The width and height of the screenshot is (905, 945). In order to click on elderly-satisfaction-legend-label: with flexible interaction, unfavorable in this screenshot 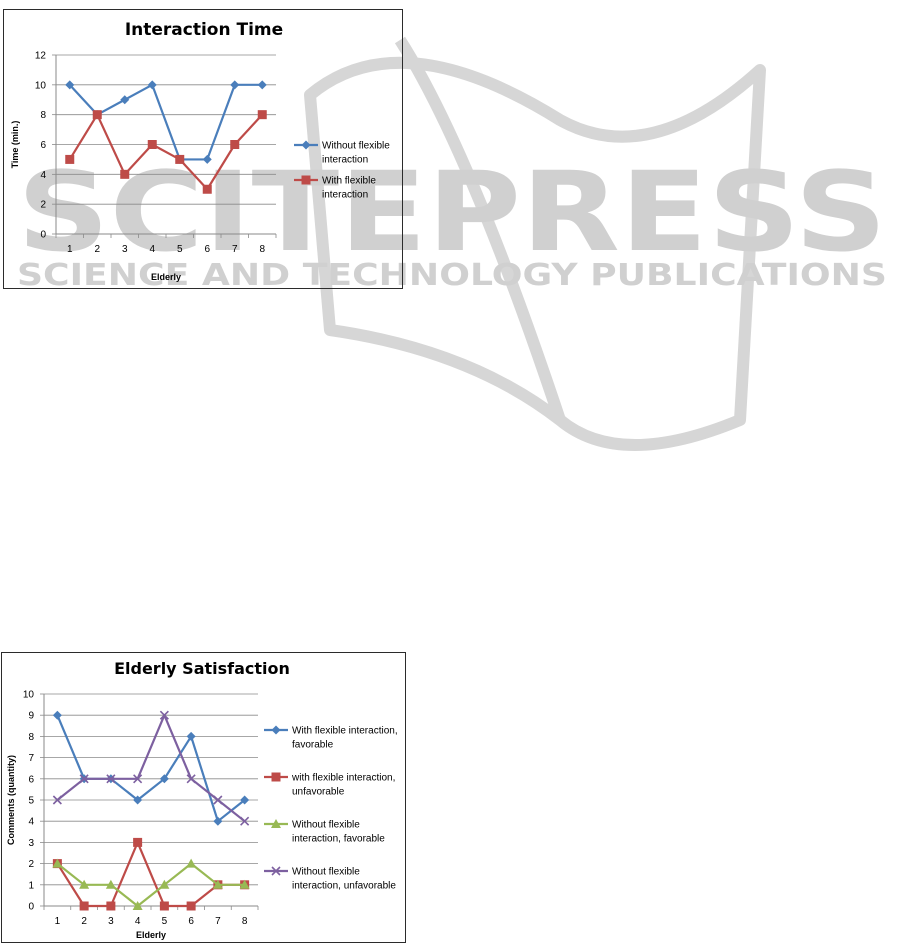, I will do `click(343, 785)`.